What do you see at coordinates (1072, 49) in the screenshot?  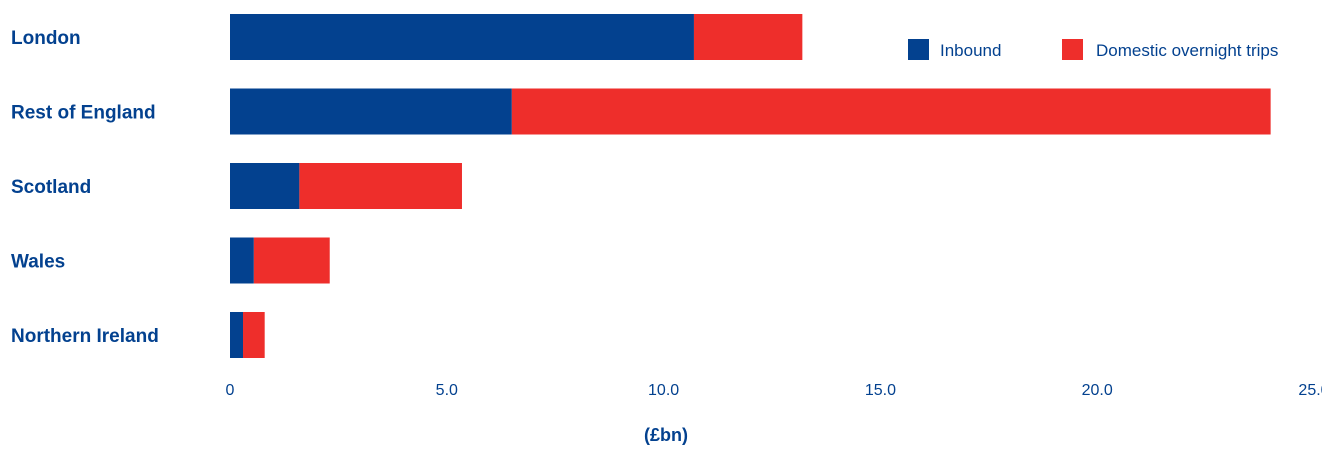 I see `legend-swatch-domestic-overnight-trips` at bounding box center [1072, 49].